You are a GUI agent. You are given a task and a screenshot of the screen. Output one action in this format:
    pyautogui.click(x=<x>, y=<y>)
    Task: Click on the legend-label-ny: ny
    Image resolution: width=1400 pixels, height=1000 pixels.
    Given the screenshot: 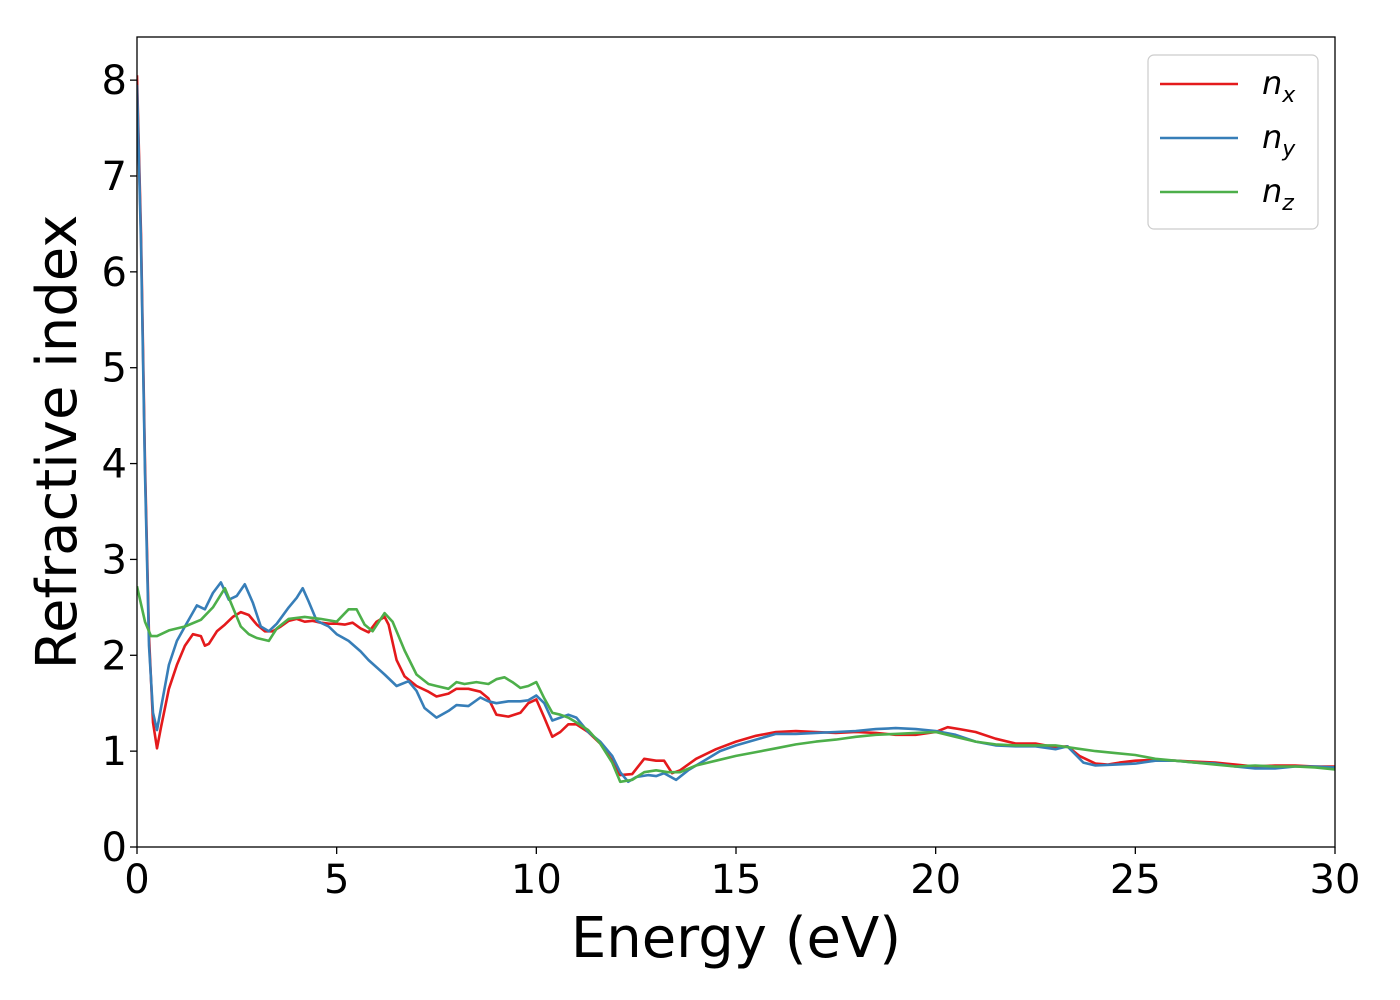 What is the action you would take?
    pyautogui.click(x=1279, y=140)
    